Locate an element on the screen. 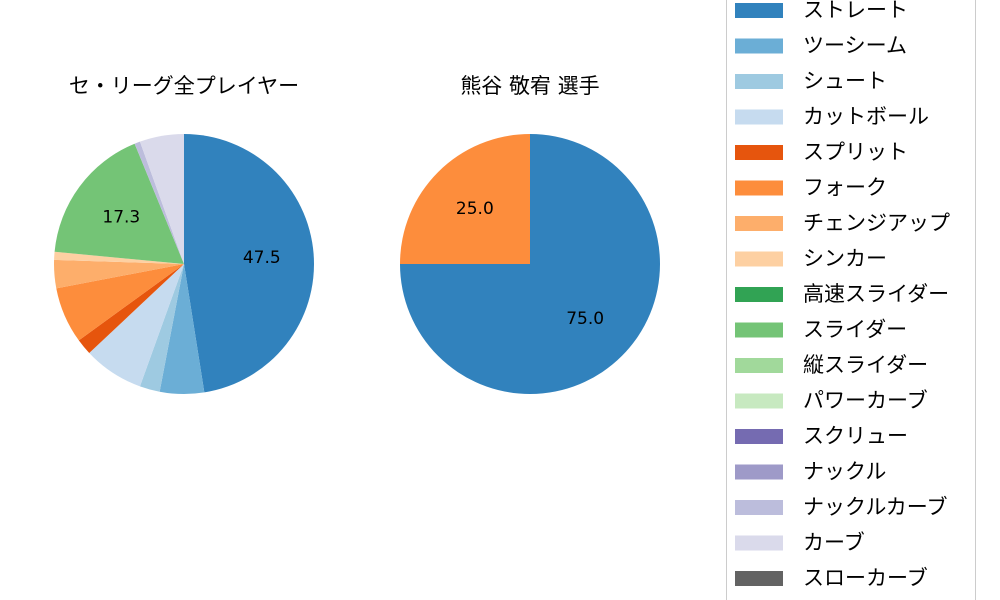 The height and width of the screenshot is (600, 1000). league-pie-title: セ・リーグ全プレイヤー is located at coordinates (184, 86).